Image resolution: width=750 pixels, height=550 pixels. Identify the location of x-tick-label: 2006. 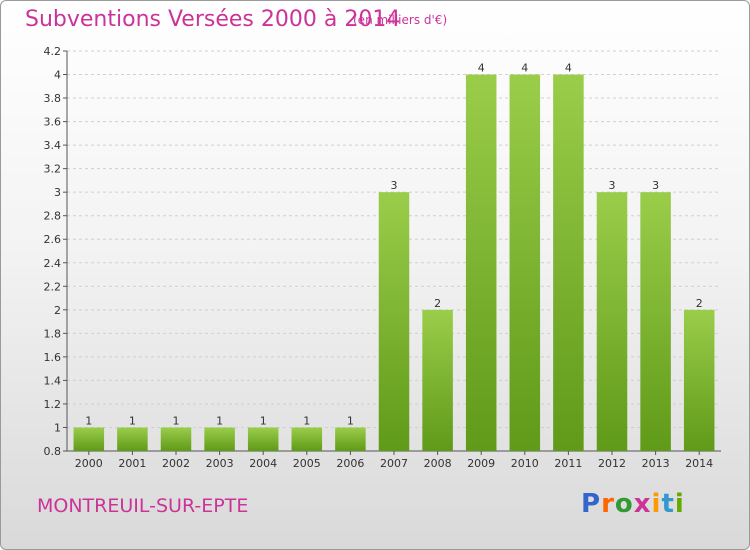
(350, 463).